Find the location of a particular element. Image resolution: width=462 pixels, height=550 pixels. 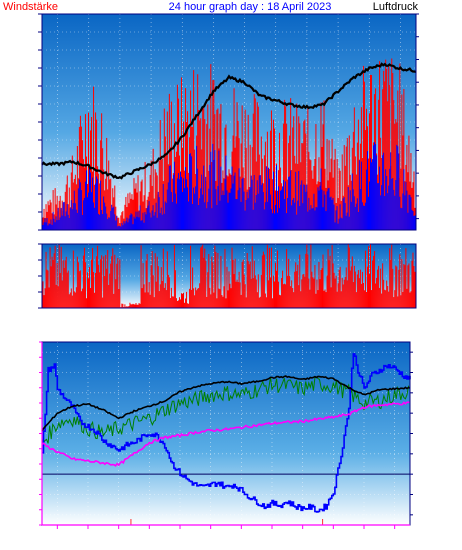

panel1-right-label: Luftdruck is located at coordinates (396, 7).